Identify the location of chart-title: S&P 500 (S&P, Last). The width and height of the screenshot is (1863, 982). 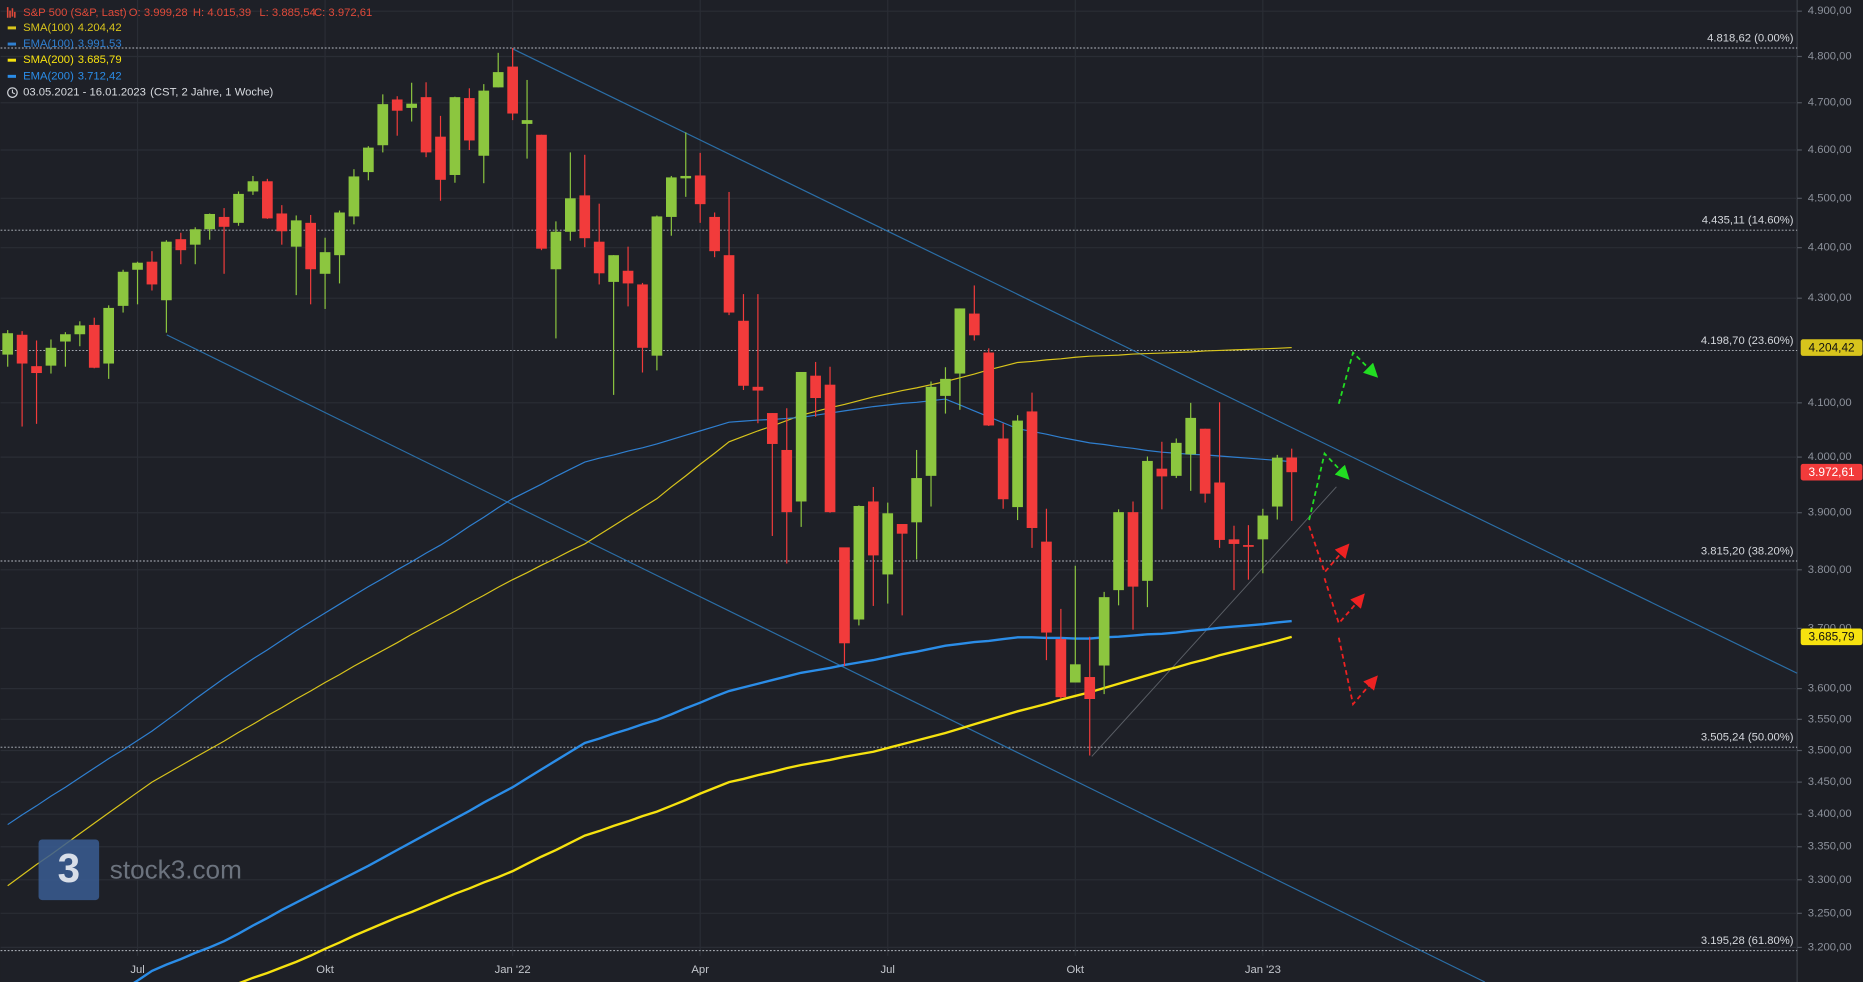
(75, 13).